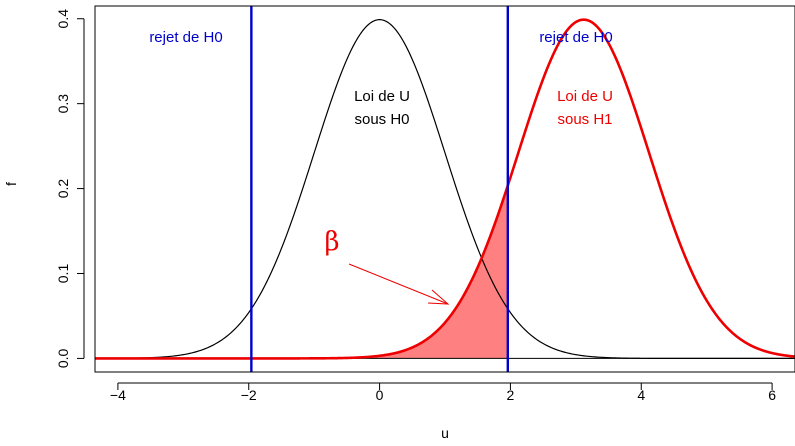 The height and width of the screenshot is (446, 795). Describe the element at coordinates (249, 395) in the screenshot. I see `x-tick-label: −2` at that location.